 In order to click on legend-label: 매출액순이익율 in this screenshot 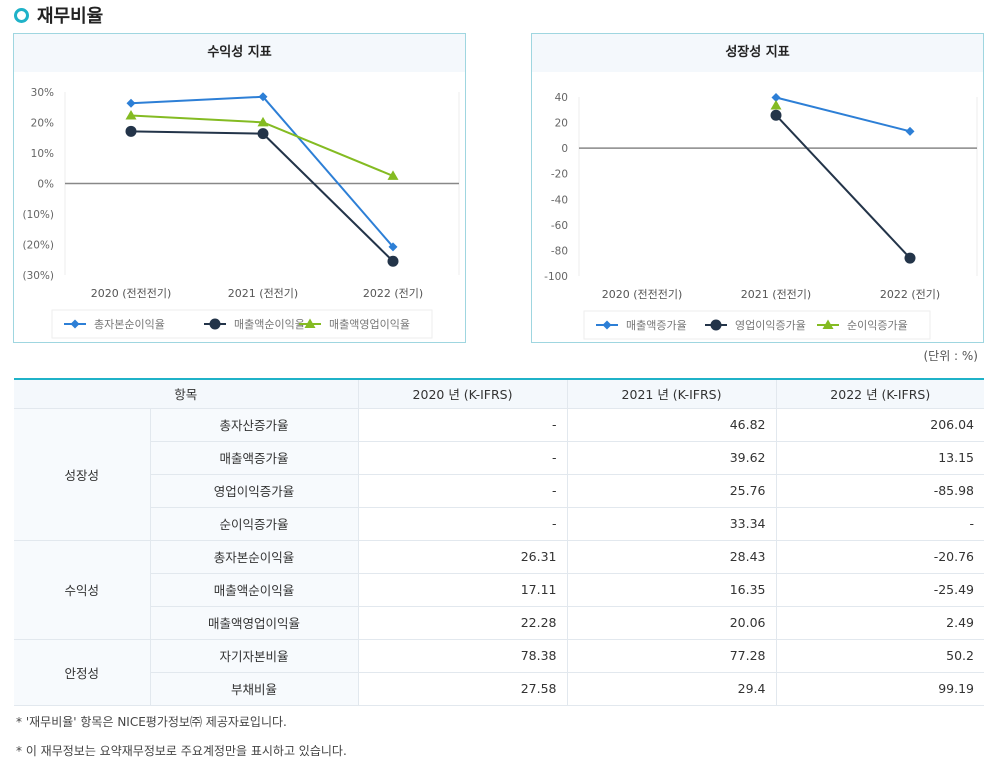, I will do `click(269, 324)`.